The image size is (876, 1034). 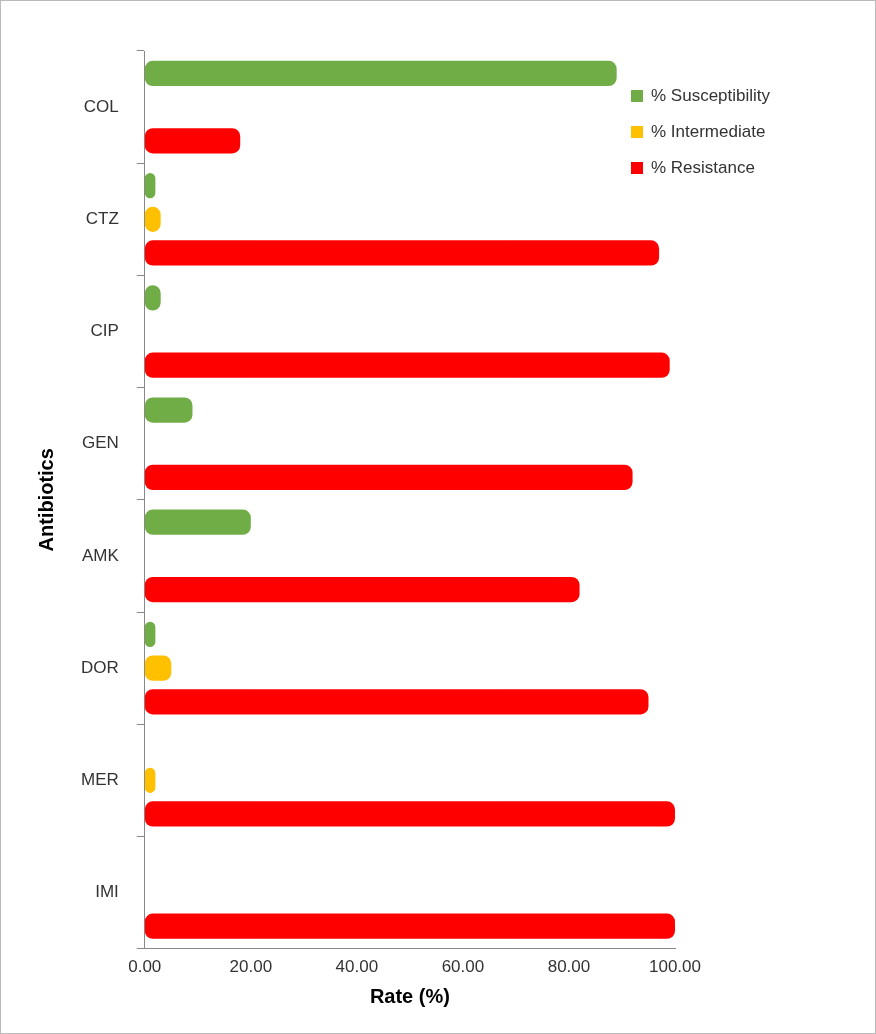 What do you see at coordinates (145, 967) in the screenshot?
I see `x-tick-label: 0.00` at bounding box center [145, 967].